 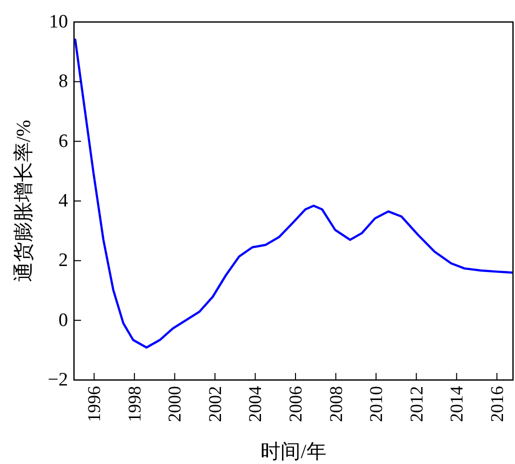 What do you see at coordinates (63, 81) in the screenshot?
I see `y-tick-label: 8` at bounding box center [63, 81].